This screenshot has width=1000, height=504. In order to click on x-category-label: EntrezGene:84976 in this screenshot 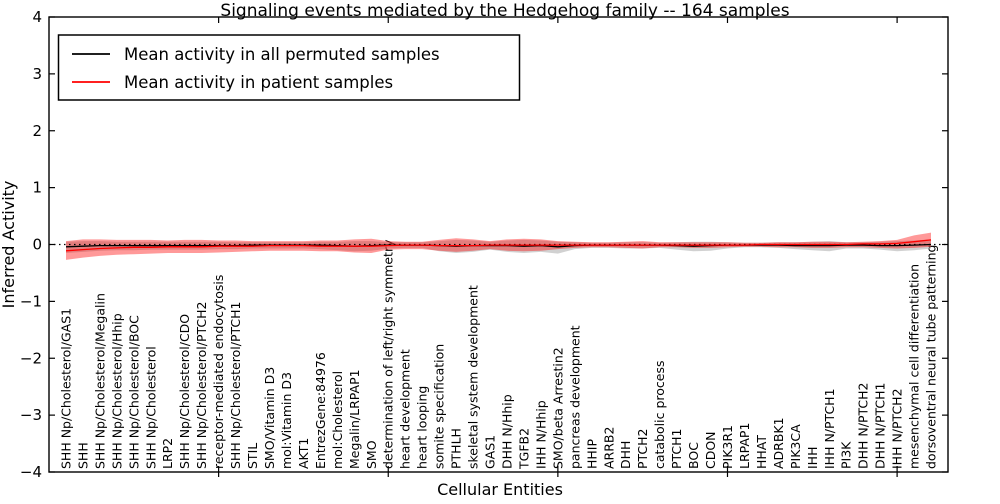, I will do `click(320, 410)`.